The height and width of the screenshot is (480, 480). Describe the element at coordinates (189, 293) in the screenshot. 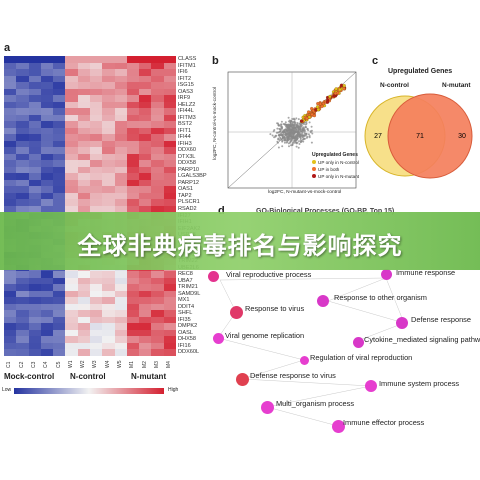

I see `gene-label: SAMD9L` at that location.